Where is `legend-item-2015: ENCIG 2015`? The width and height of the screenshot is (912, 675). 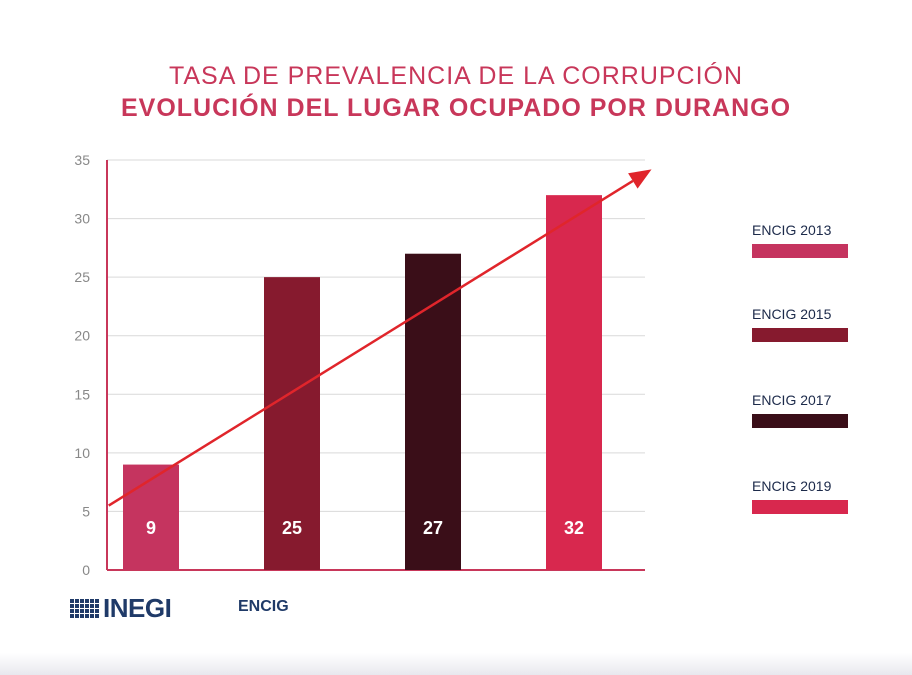 legend-item-2015: ENCIG 2015 is located at coordinates (800, 324).